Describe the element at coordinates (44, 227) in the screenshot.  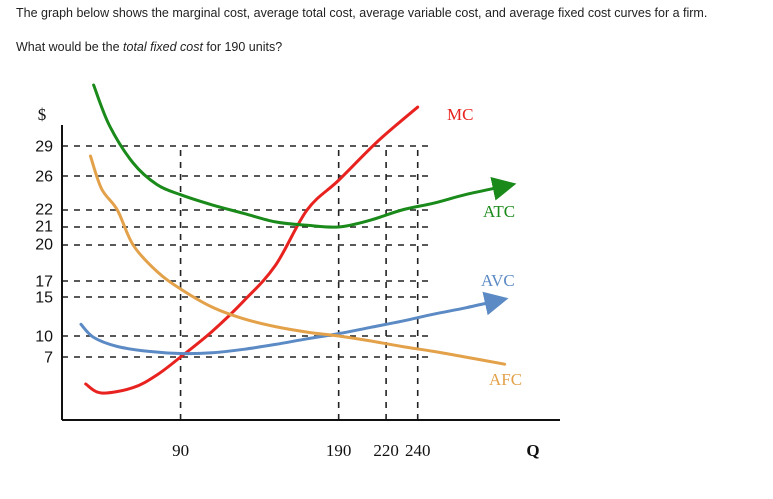
I see `y-tick-label: 21` at that location.